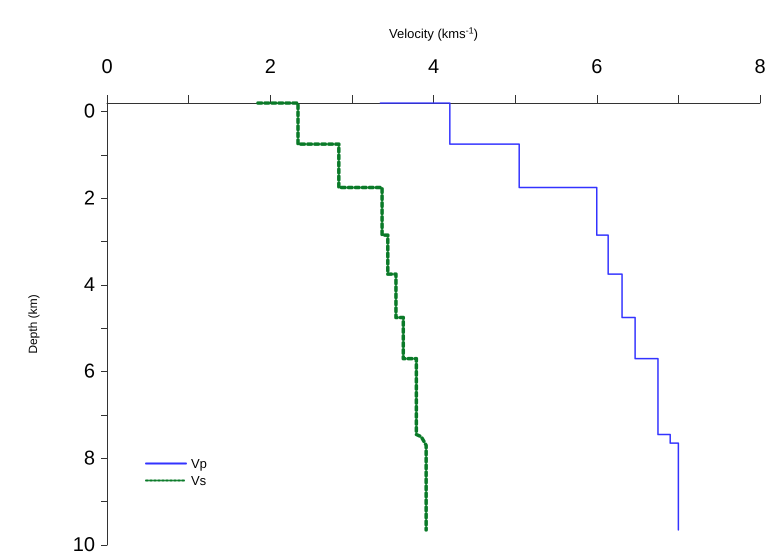 The height and width of the screenshot is (556, 771). What do you see at coordinates (89, 198) in the screenshot?
I see `y-tick-label: 2` at bounding box center [89, 198].